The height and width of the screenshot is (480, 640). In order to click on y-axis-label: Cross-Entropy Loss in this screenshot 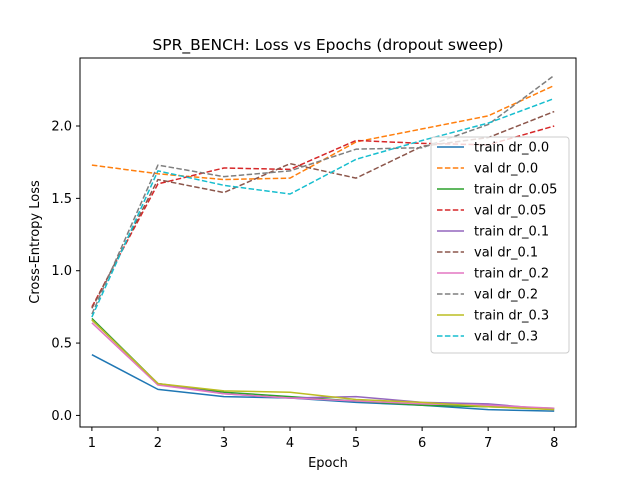, I will do `click(35, 242)`.